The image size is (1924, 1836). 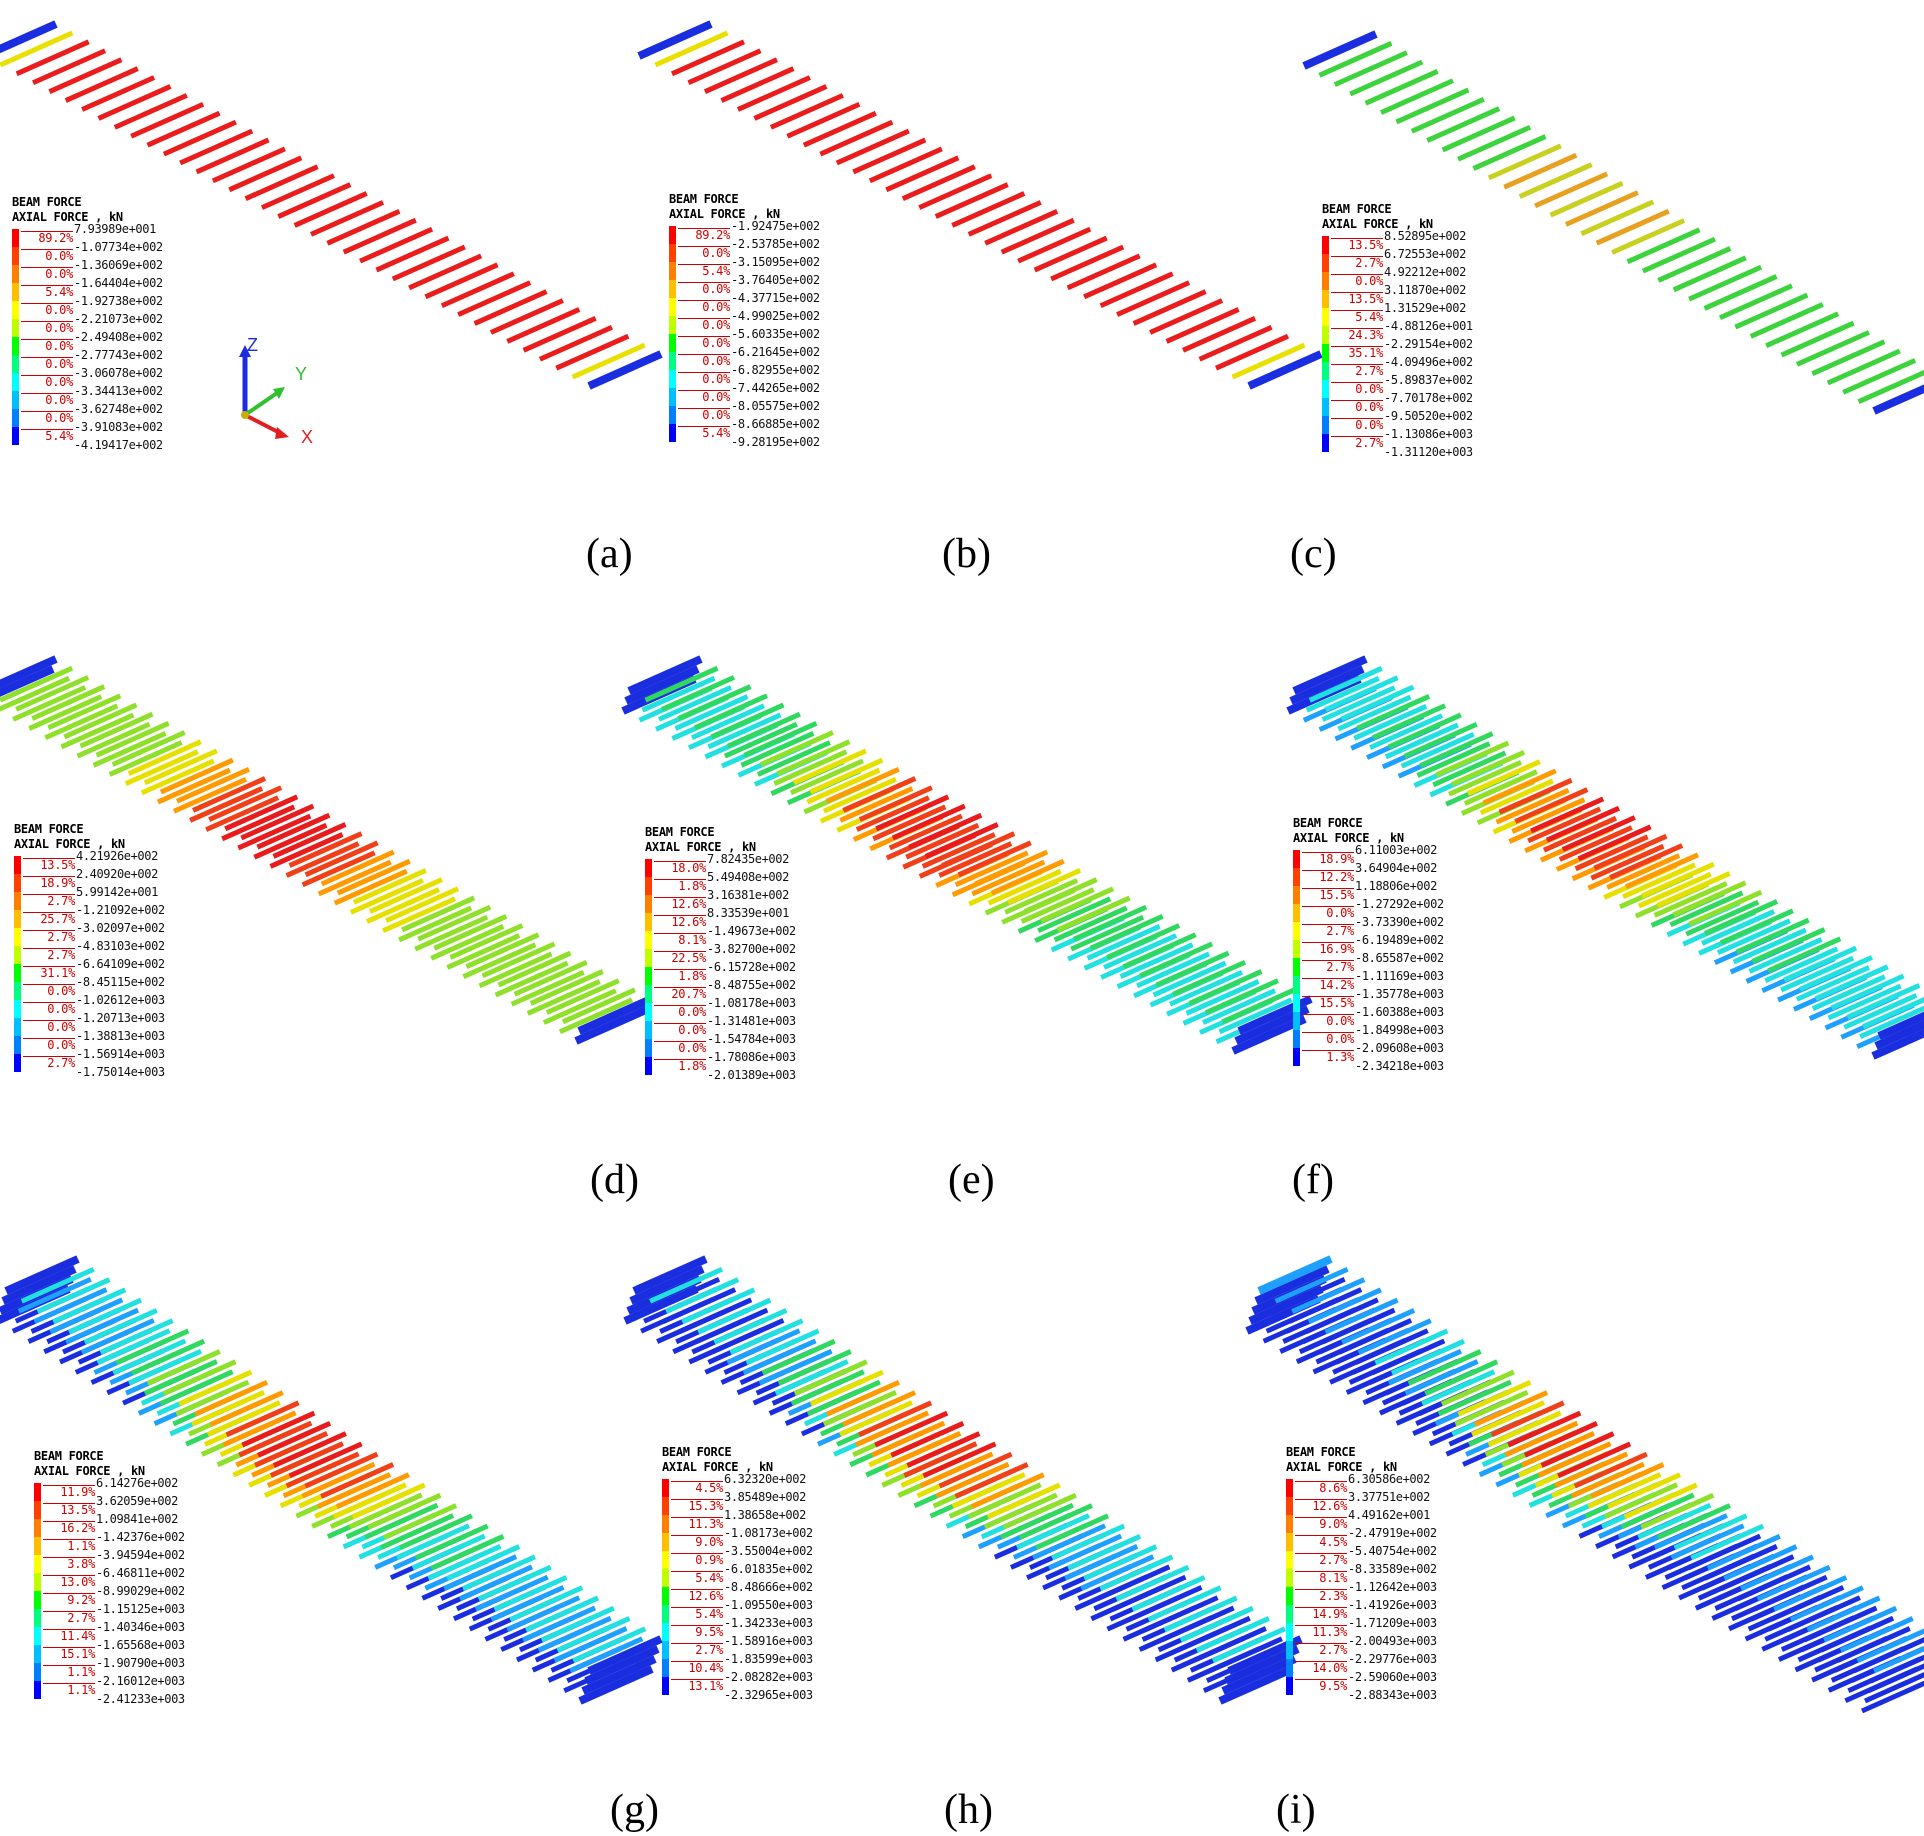 I want to click on legend-percent: 3.8%, so click(x=69, y=1564).